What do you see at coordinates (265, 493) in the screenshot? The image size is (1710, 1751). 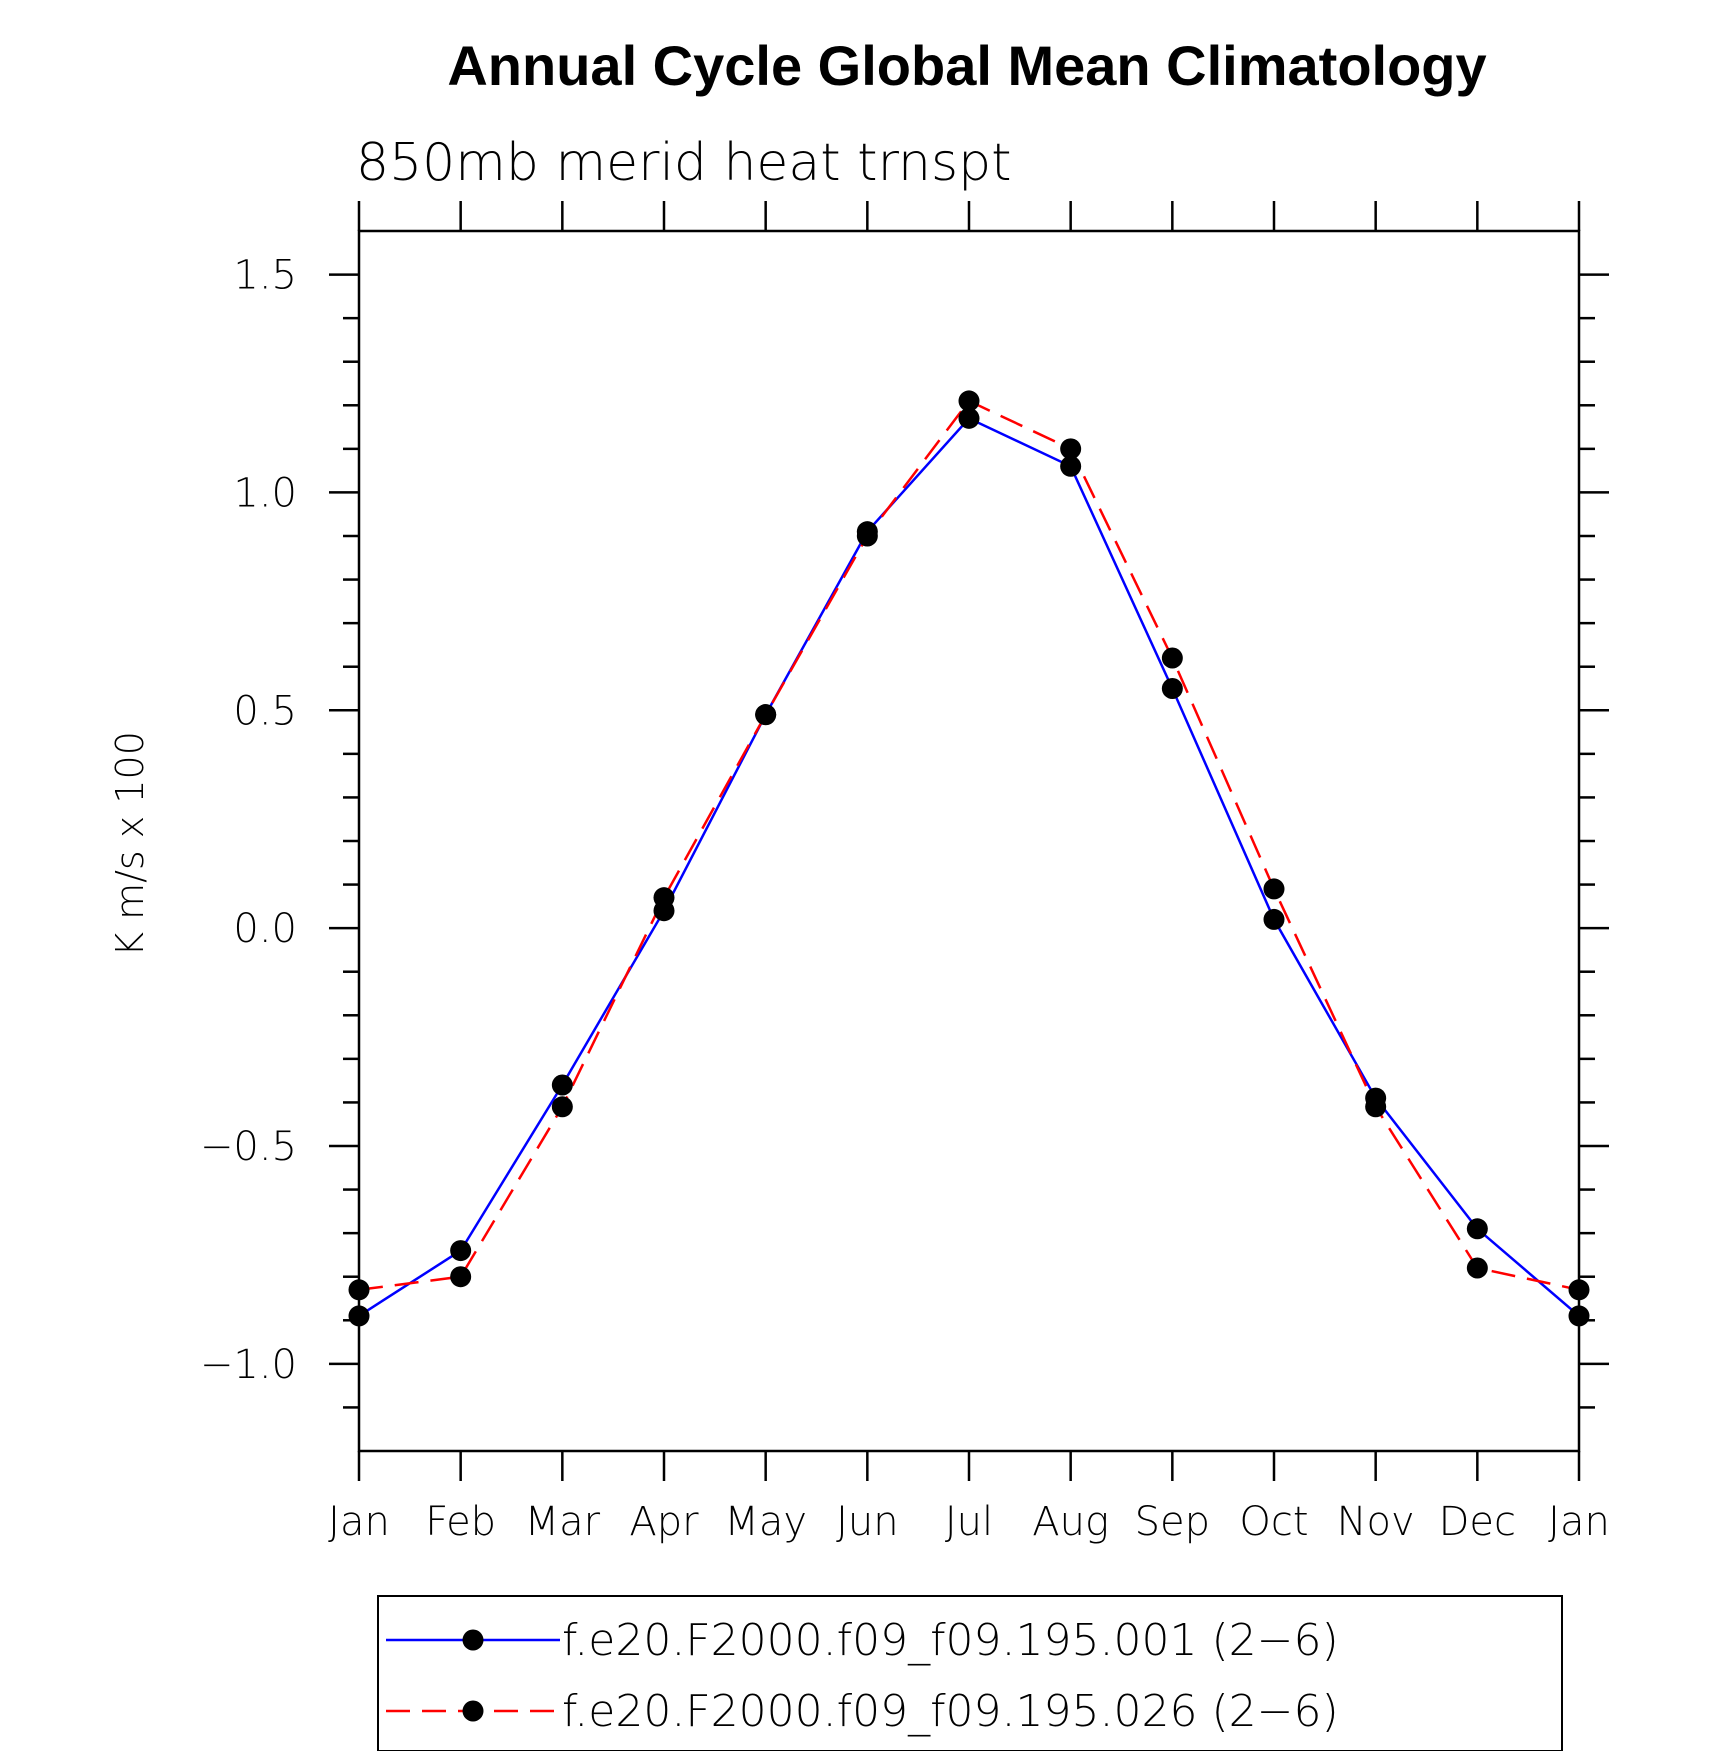 I see `y-tick-label: 1.0` at bounding box center [265, 493].